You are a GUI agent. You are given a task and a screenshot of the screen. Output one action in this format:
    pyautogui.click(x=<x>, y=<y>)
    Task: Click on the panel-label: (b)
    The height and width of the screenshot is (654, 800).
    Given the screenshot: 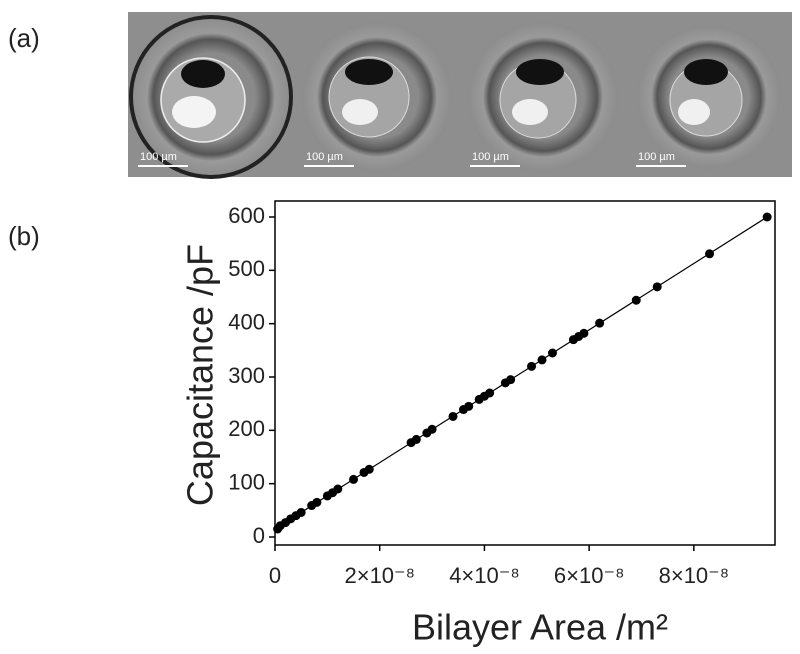 What is the action you would take?
    pyautogui.click(x=24, y=236)
    